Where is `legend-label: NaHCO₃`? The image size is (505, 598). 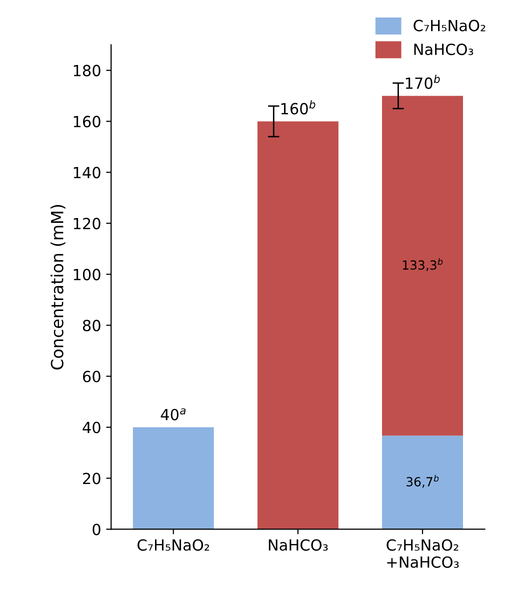
legend-label: NaHCO₃ is located at coordinates (444, 50).